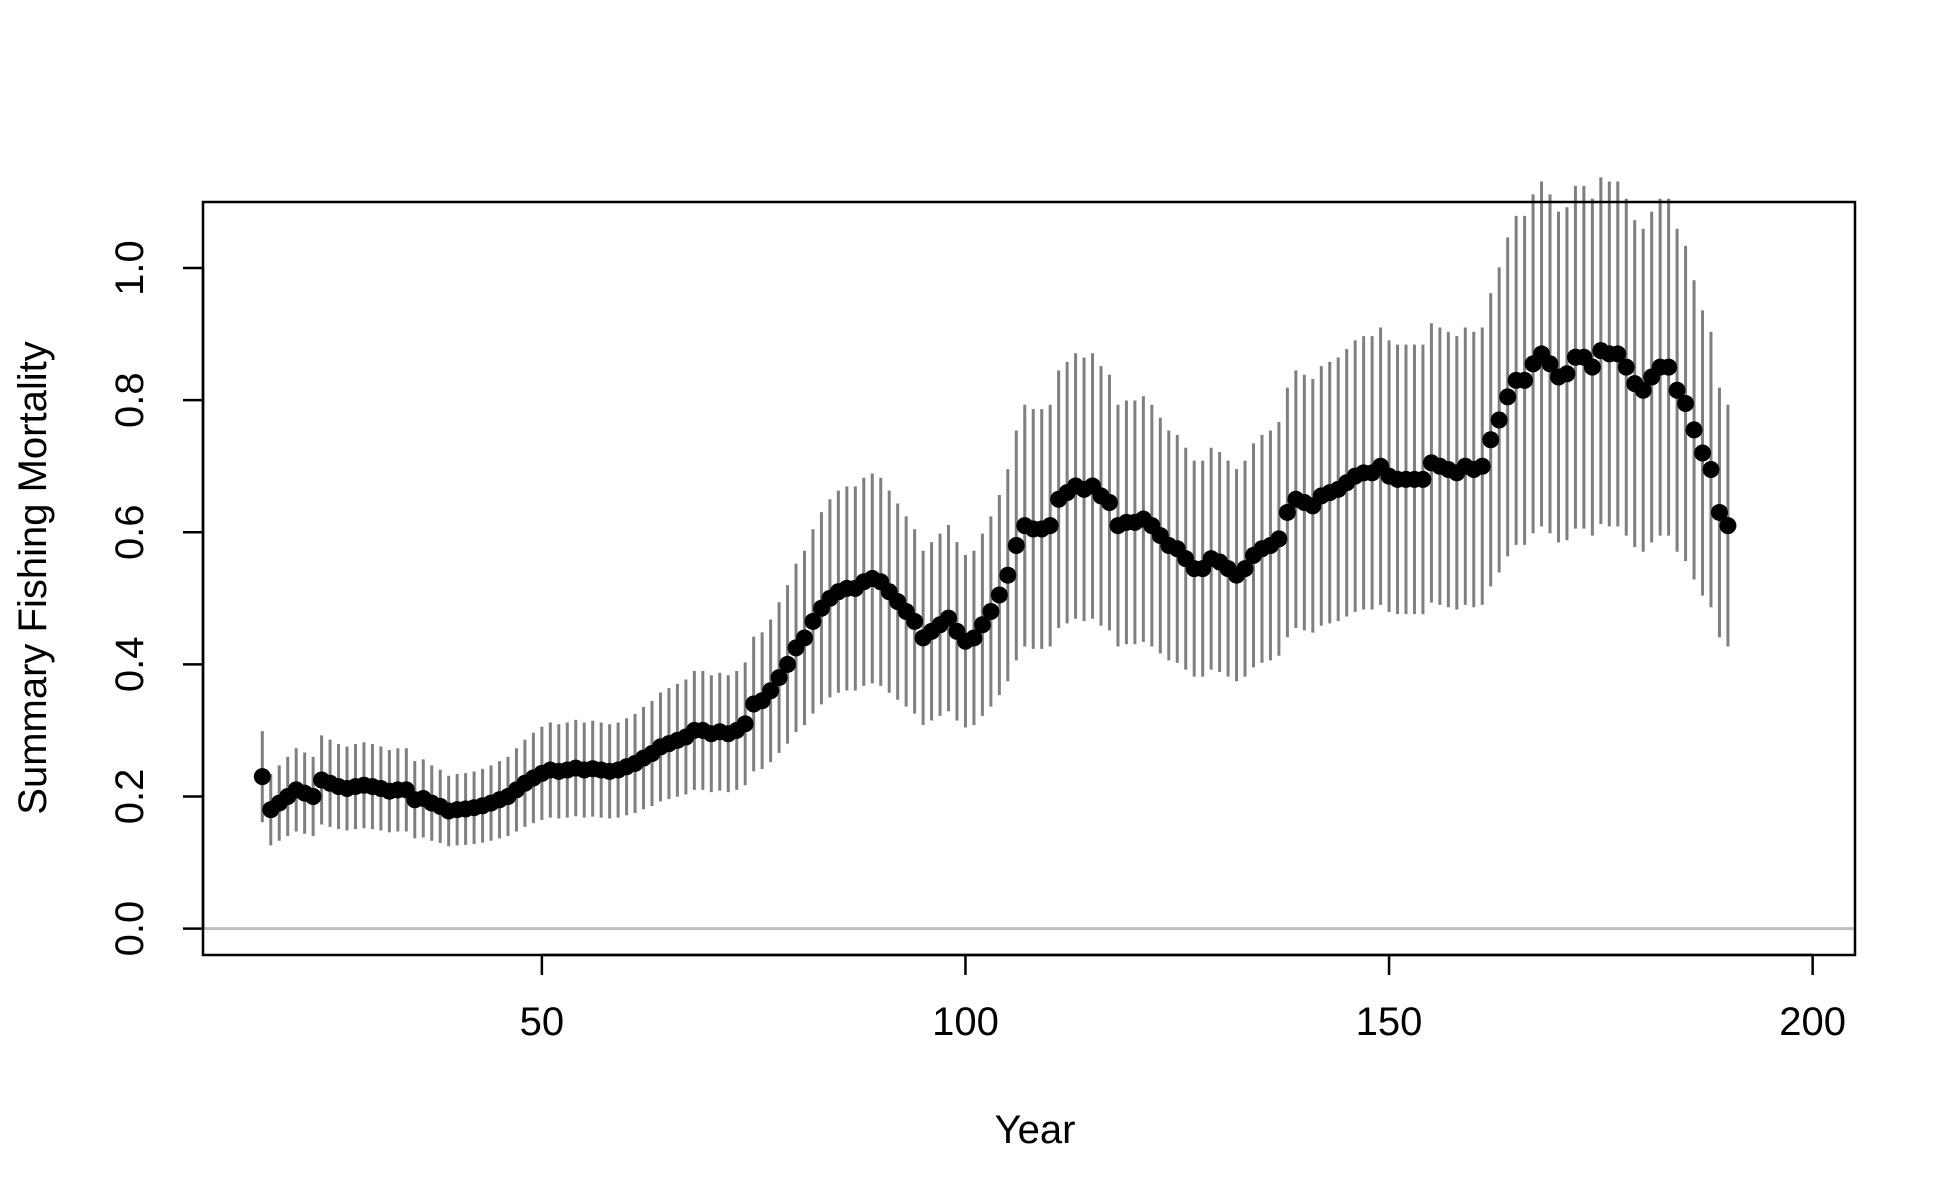 The height and width of the screenshot is (1200, 1950). I want to click on y-tick-label: 0.2, so click(130, 797).